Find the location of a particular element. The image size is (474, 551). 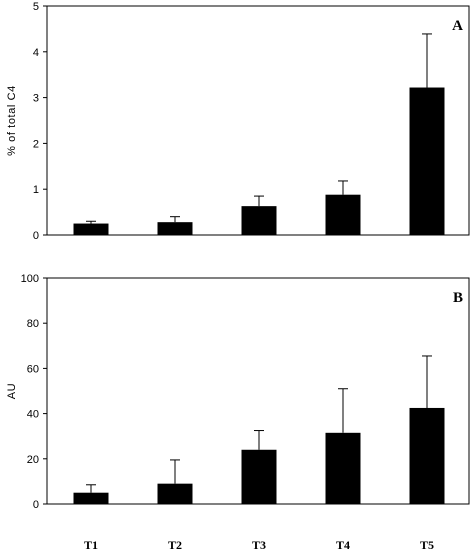

panel-b-y-tick-label: 100 is located at coordinates (30, 279).